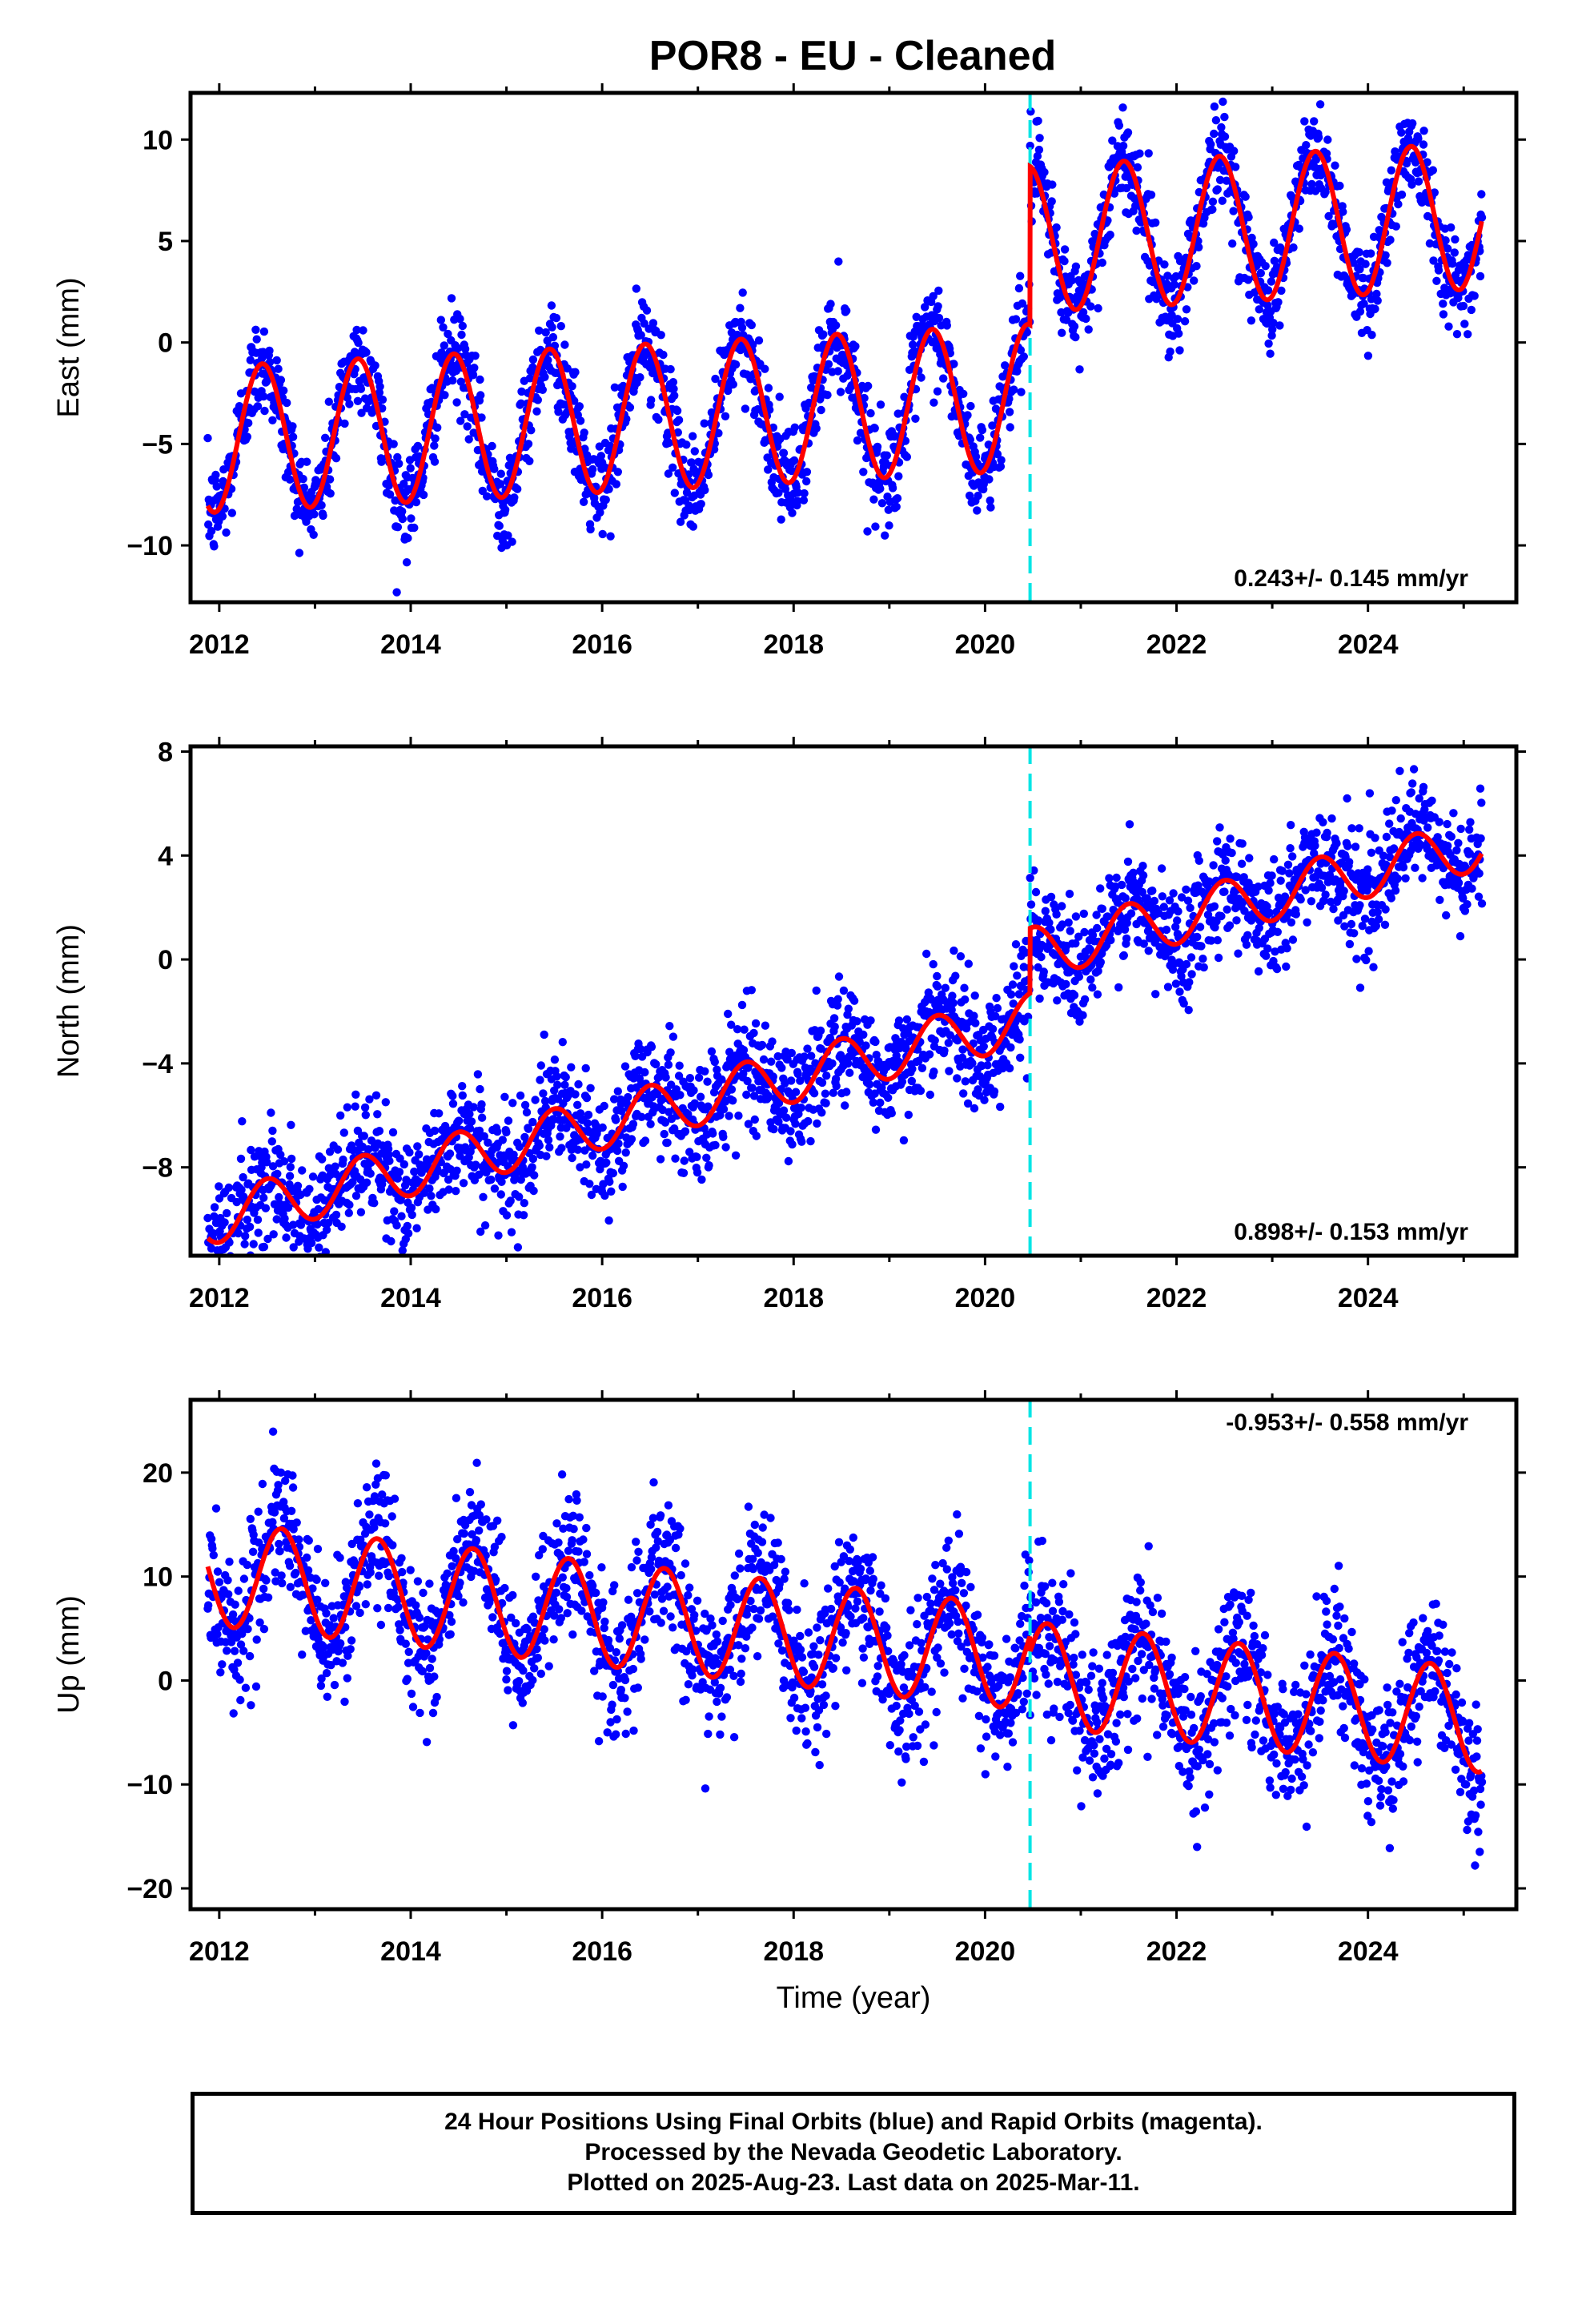 This screenshot has width=1582, height=2324. Describe the element at coordinates (793, 644) in the screenshot. I see `x-tick-label: 2018` at that location.